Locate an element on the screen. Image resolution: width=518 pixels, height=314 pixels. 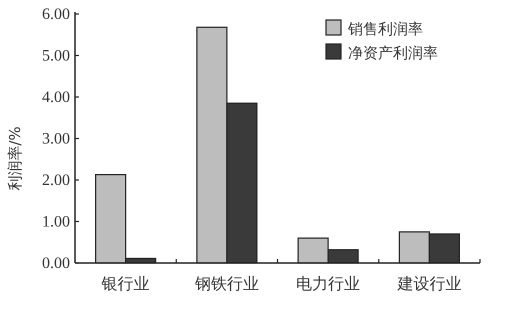
y-tick-label: 5.00 is located at coordinates (56, 56).